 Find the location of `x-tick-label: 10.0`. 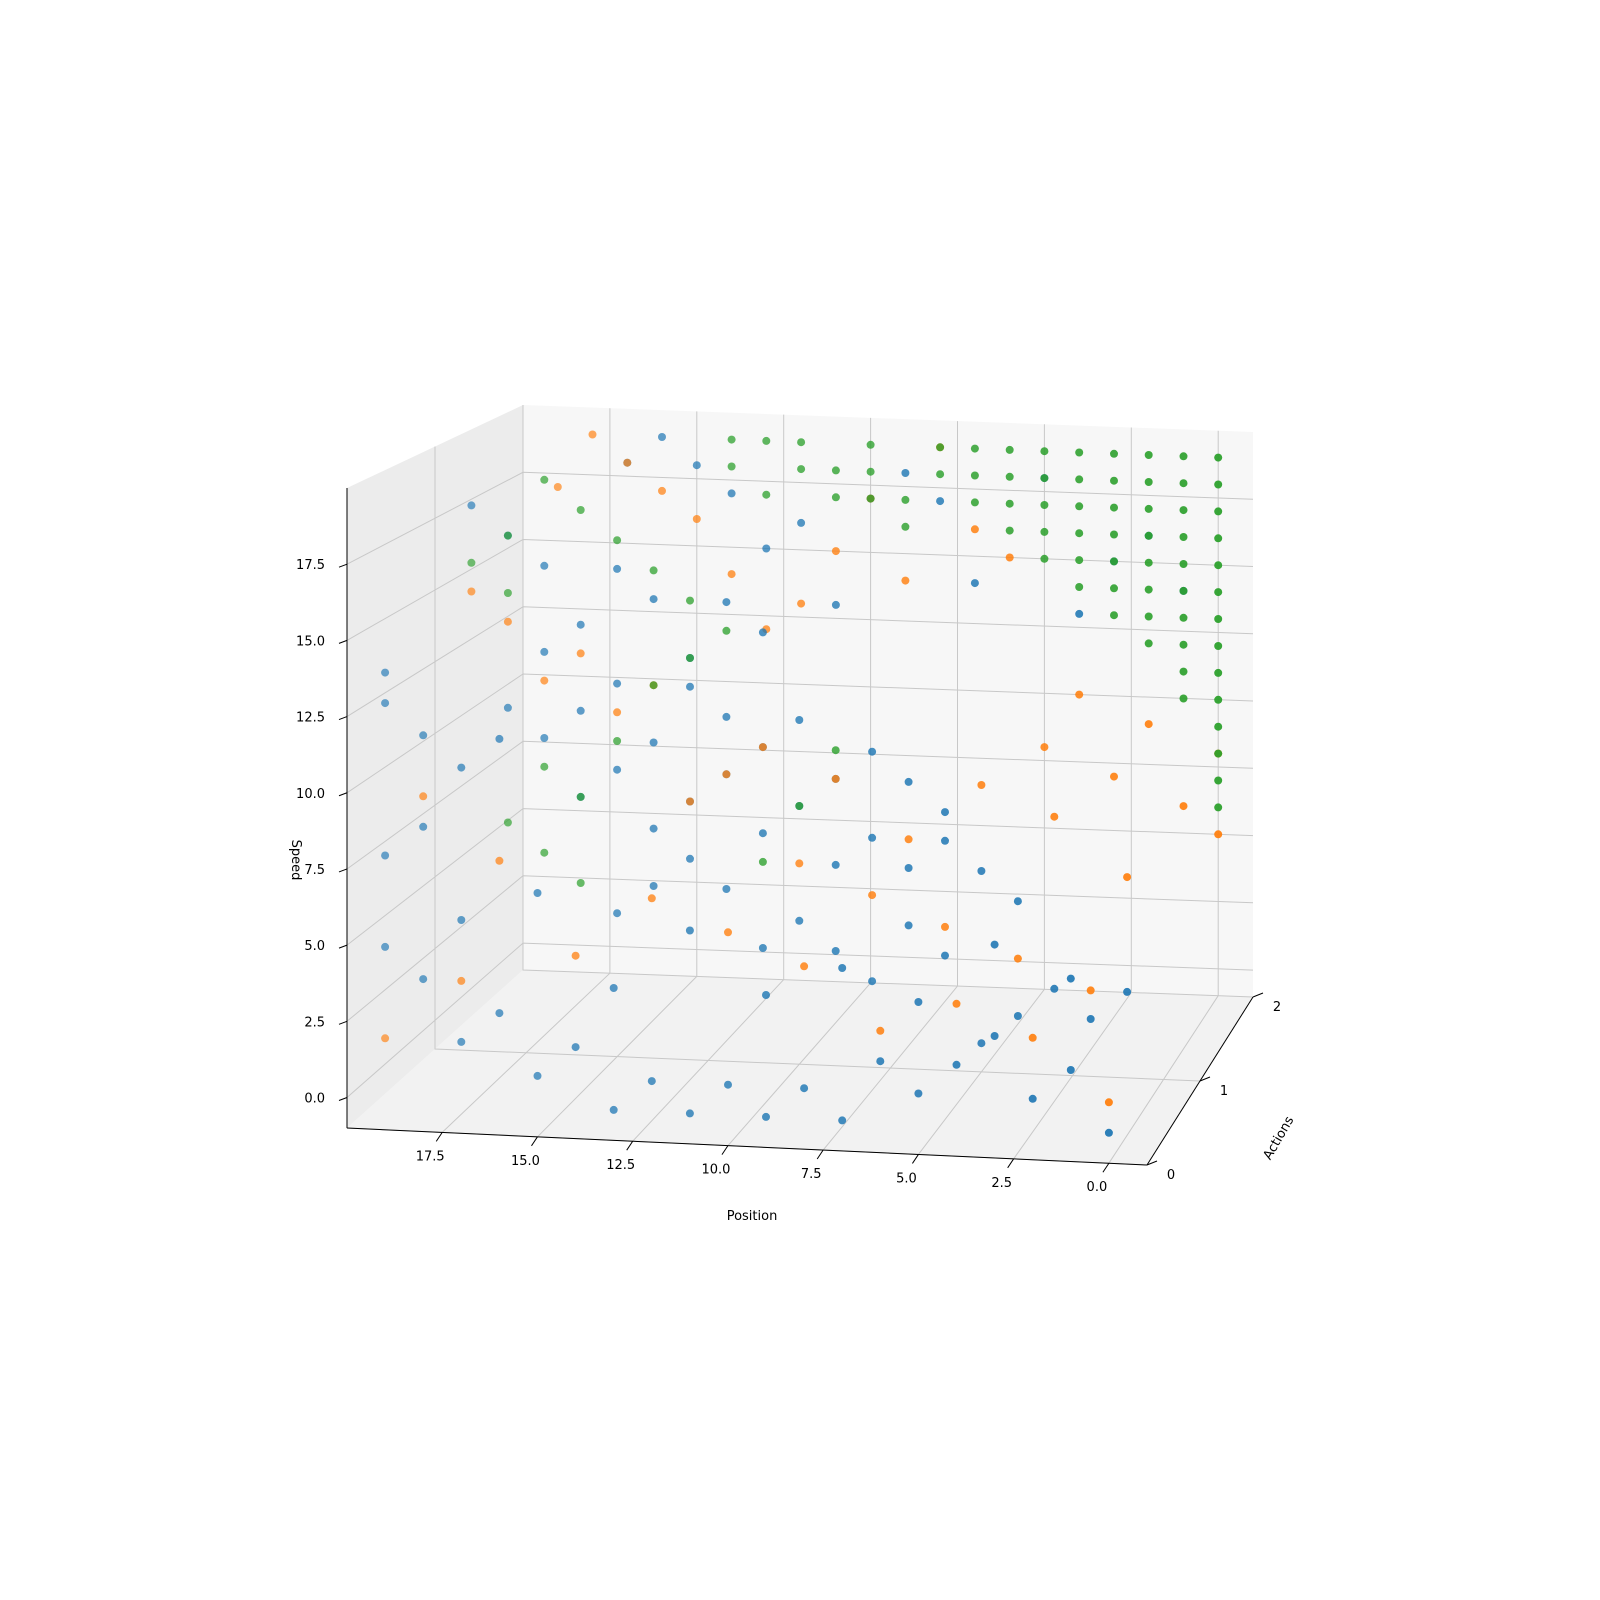

x-tick-label: 10.0 is located at coordinates (715, 1170).